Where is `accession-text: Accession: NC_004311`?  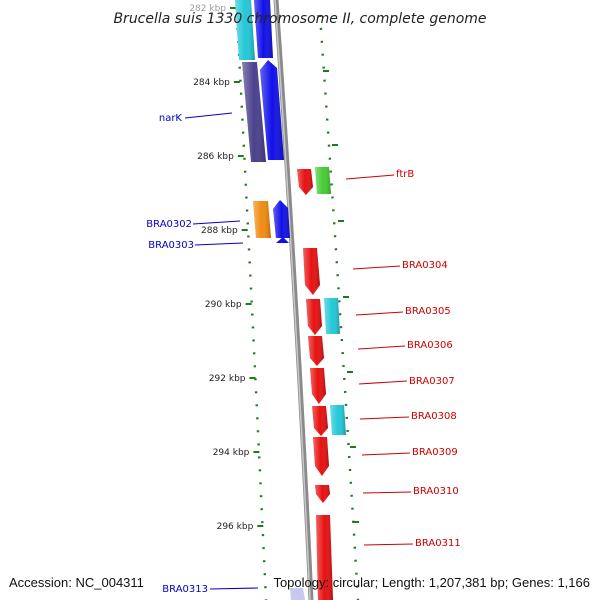
accession-text: Accession: NC_004311 is located at coordinates (76, 582).